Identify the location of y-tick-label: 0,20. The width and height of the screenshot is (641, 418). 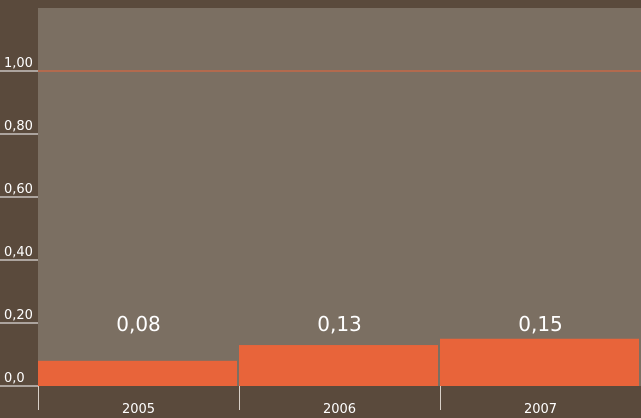
(18, 315).